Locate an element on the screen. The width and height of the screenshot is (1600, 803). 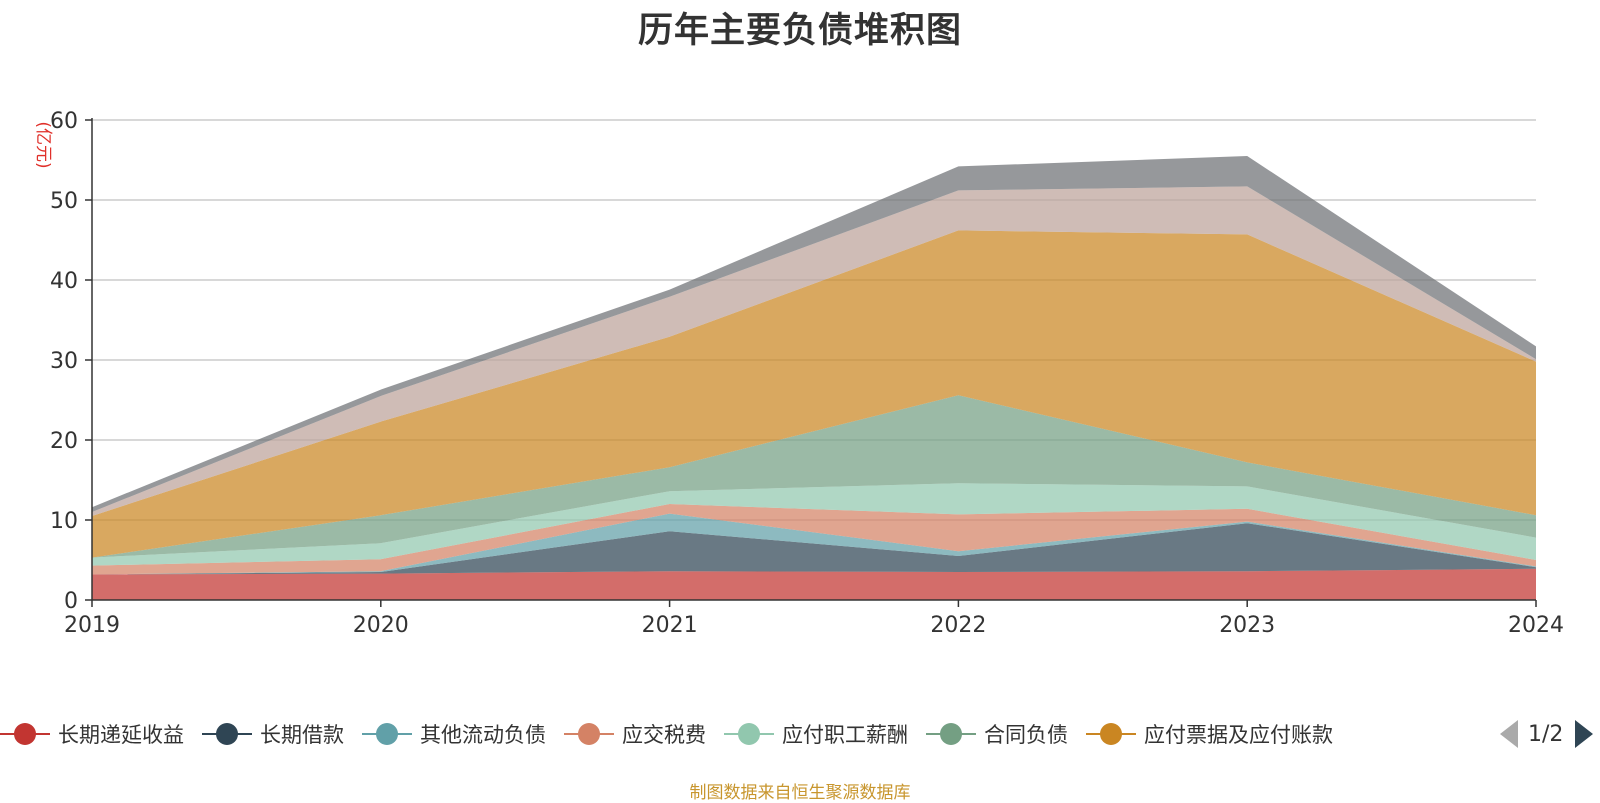
legend-prev-page-icon is located at coordinates (1509, 734).